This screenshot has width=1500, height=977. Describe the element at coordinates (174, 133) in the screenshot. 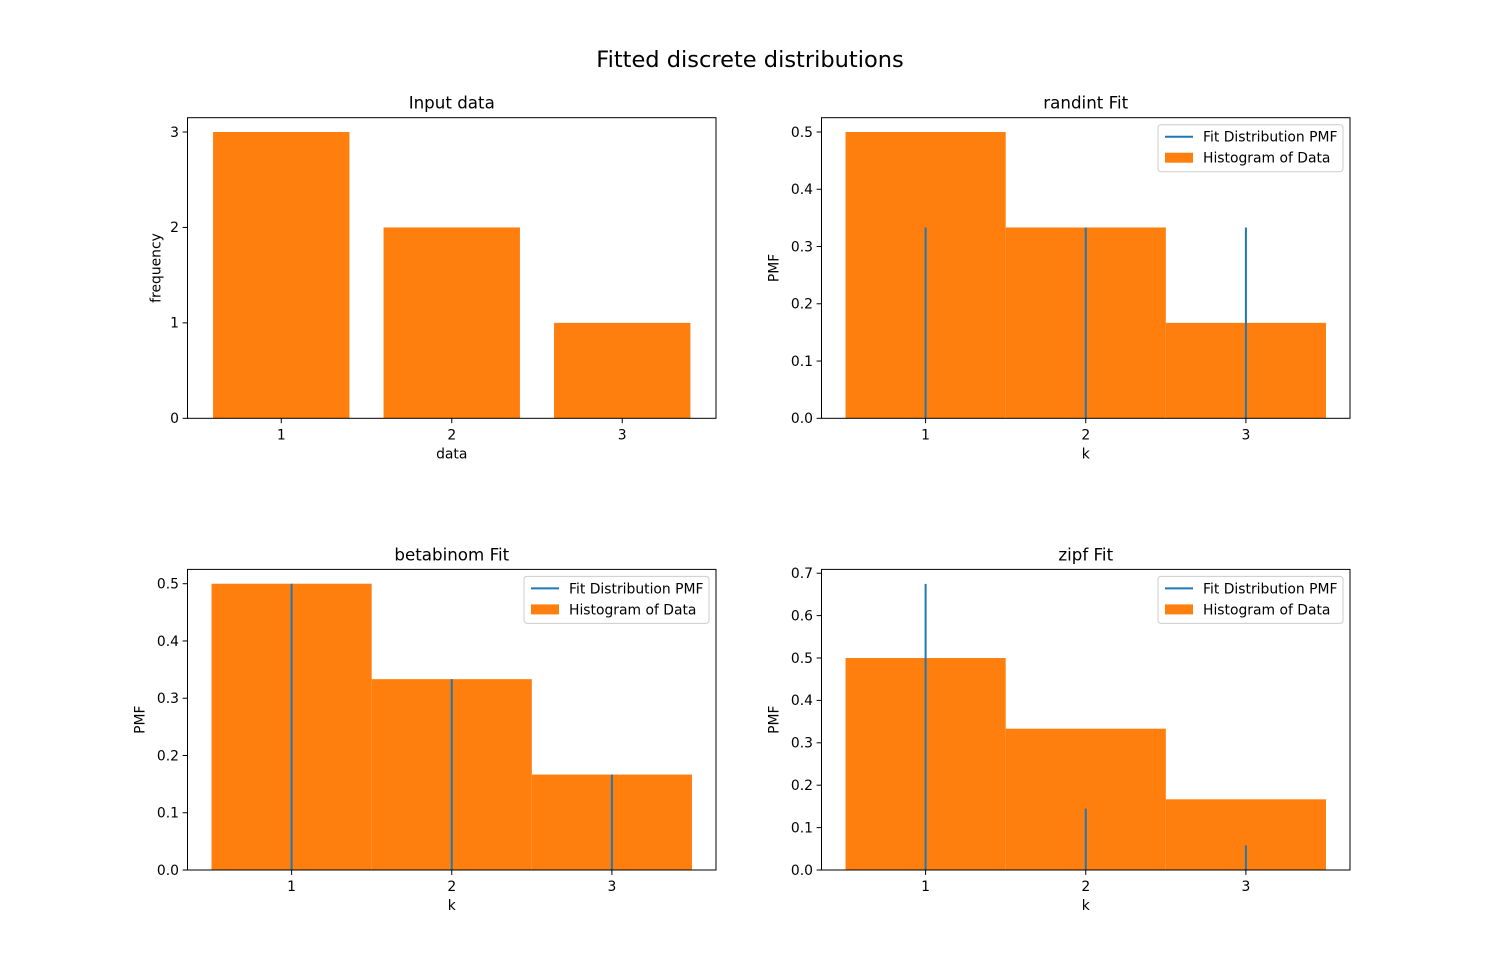

I see `y-tick-label: 3` at that location.